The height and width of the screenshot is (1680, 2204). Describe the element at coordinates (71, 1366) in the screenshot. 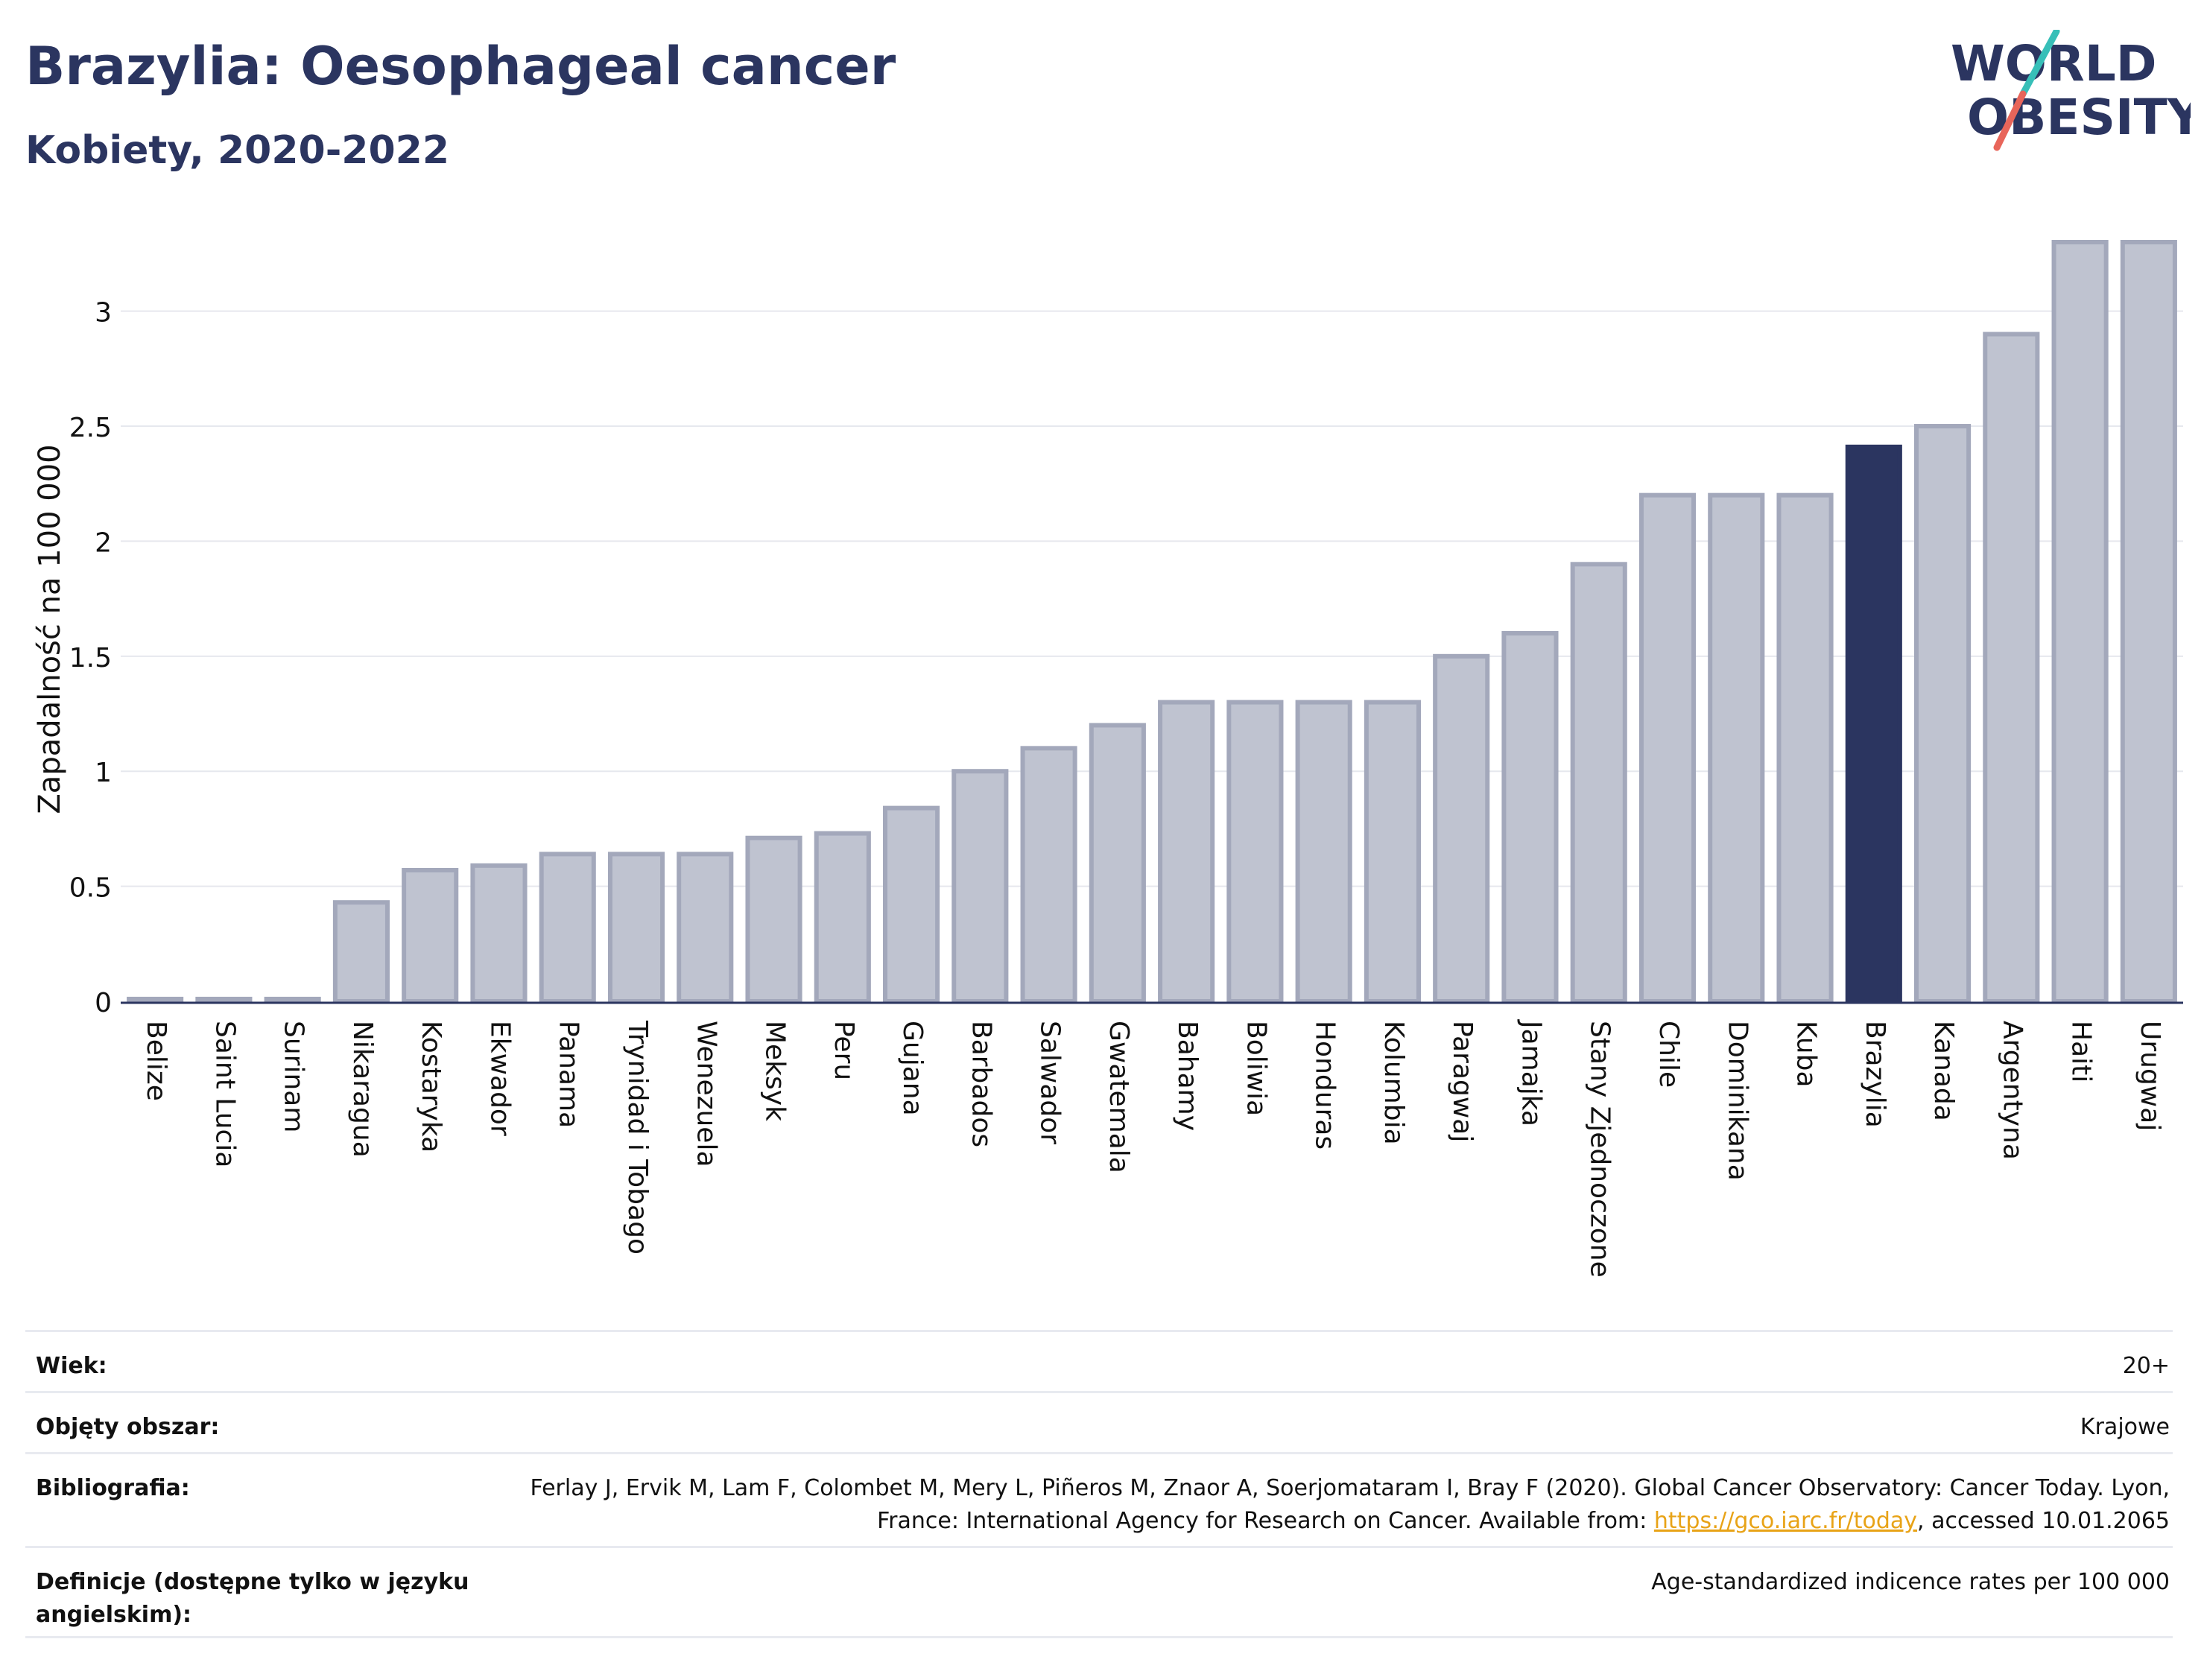

I see `meta-label-age: Wiek:` at that location.